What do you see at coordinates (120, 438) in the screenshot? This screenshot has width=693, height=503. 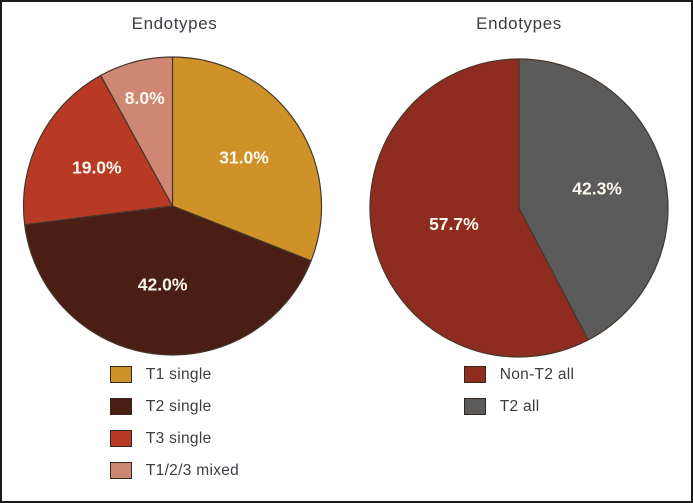 I see `legend-swatch-t3-single` at bounding box center [120, 438].